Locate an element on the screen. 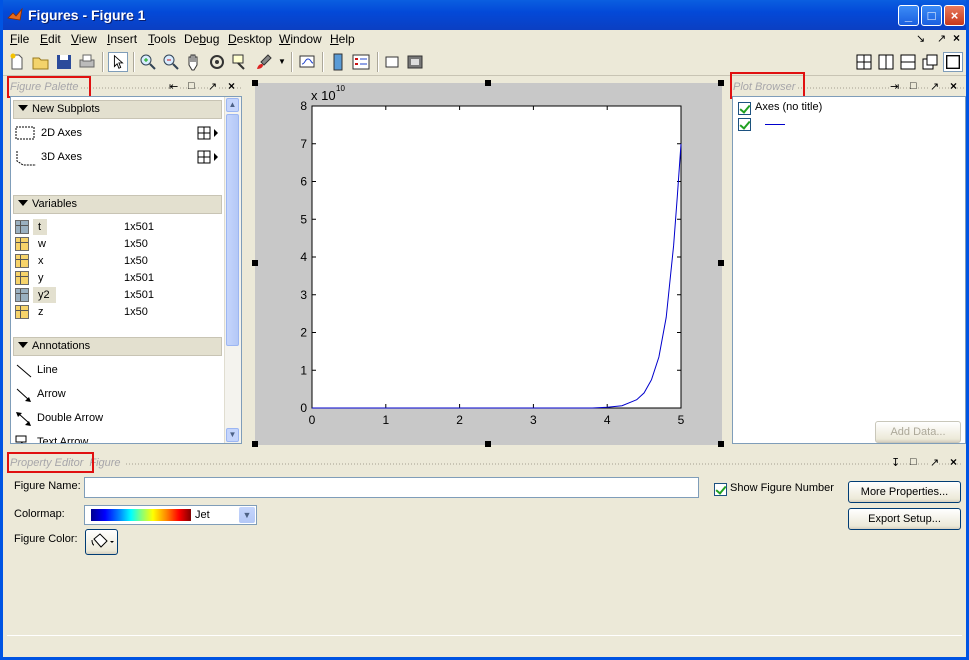 The height and width of the screenshot is (660, 969). menu-tools: Tools is located at coordinates (162, 39).